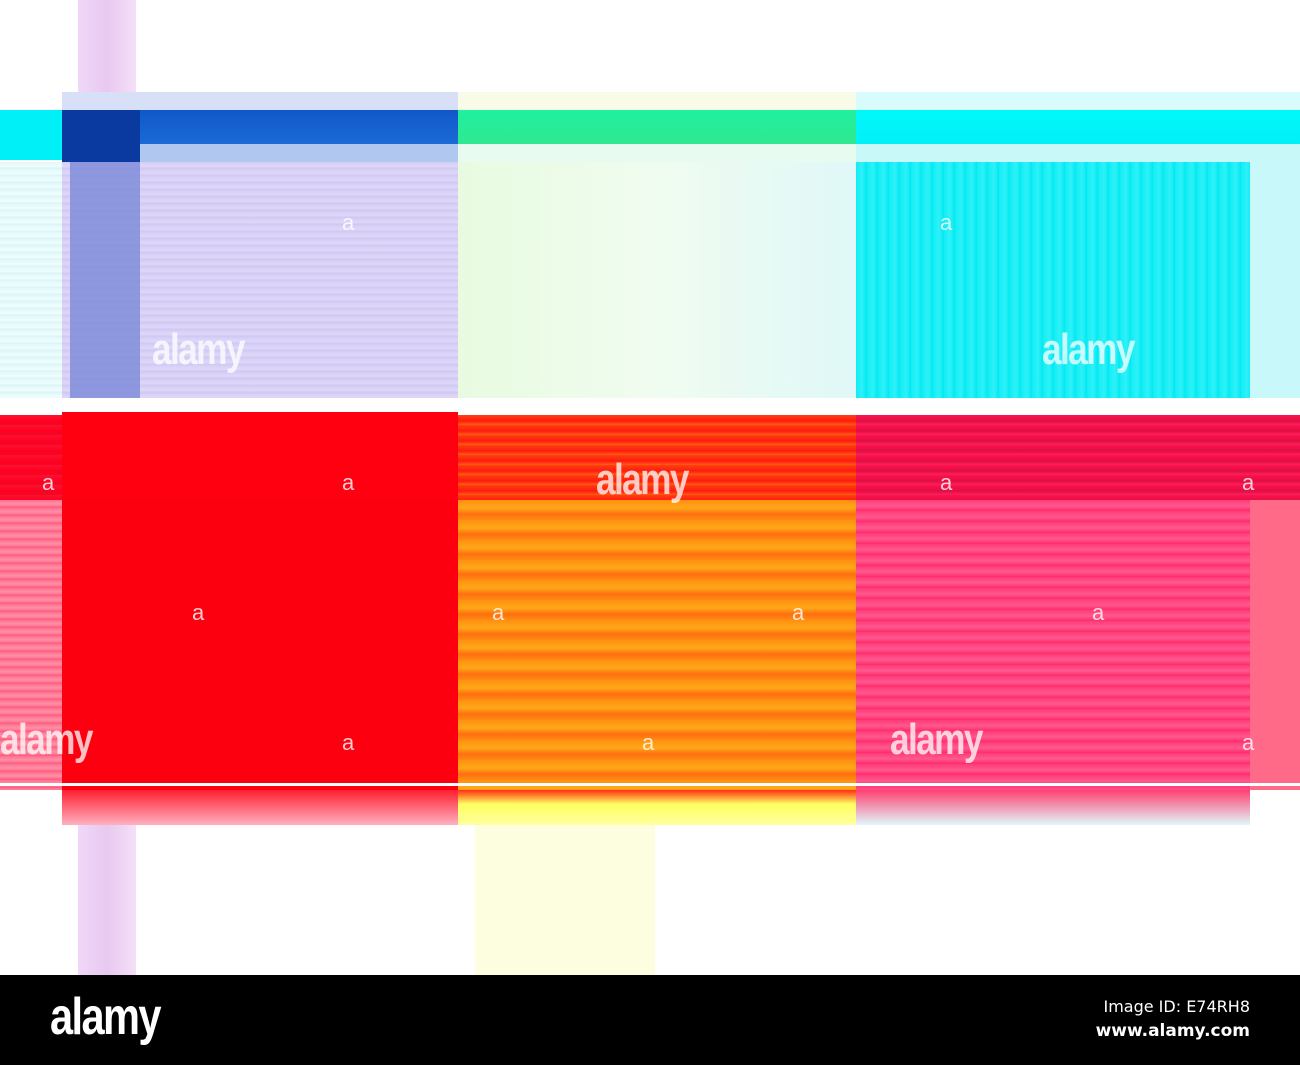 This screenshot has height=1065, width=1300. Describe the element at coordinates (260, 807) in the screenshot. I see `bottom-band-left` at that location.